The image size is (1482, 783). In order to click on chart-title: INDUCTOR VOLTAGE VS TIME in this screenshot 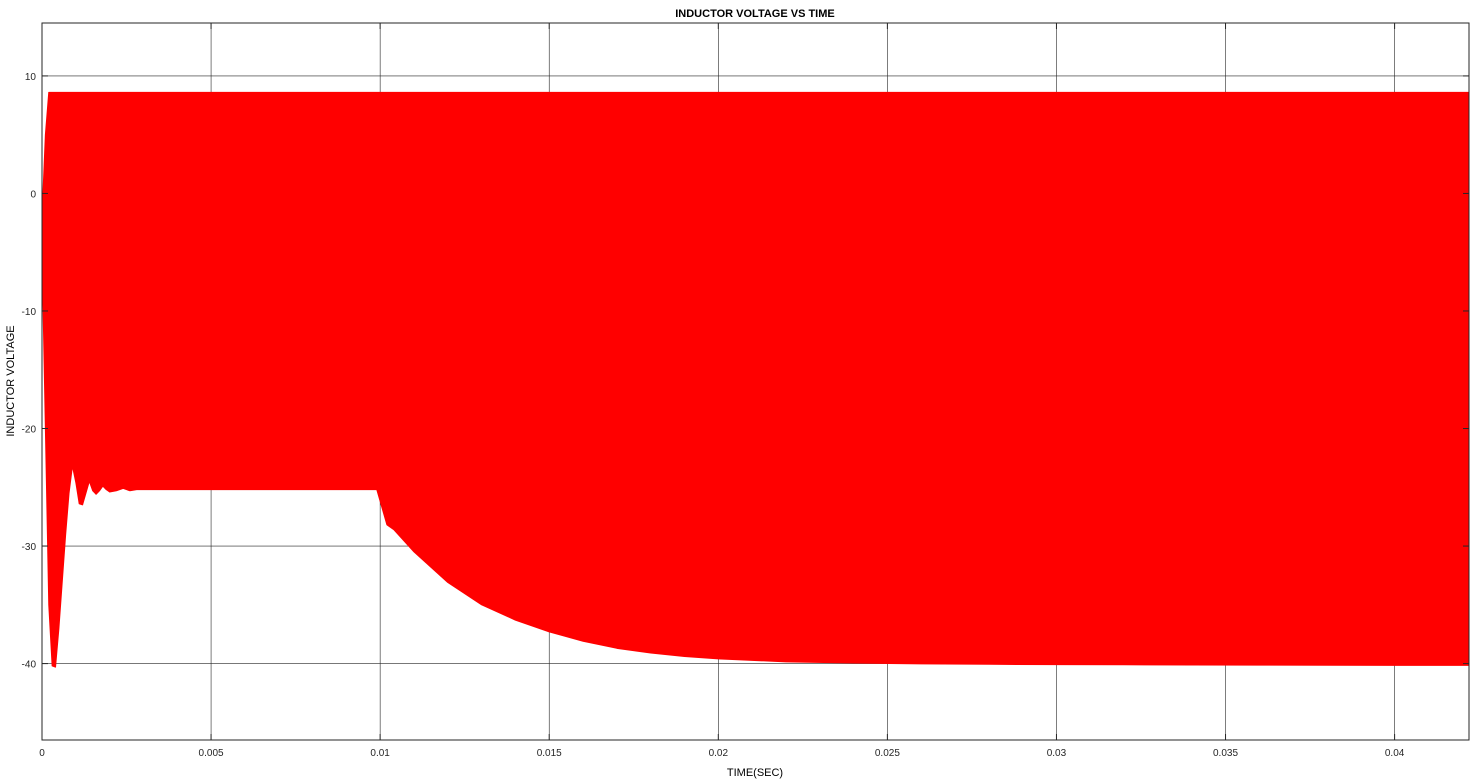, I will do `click(755, 14)`.